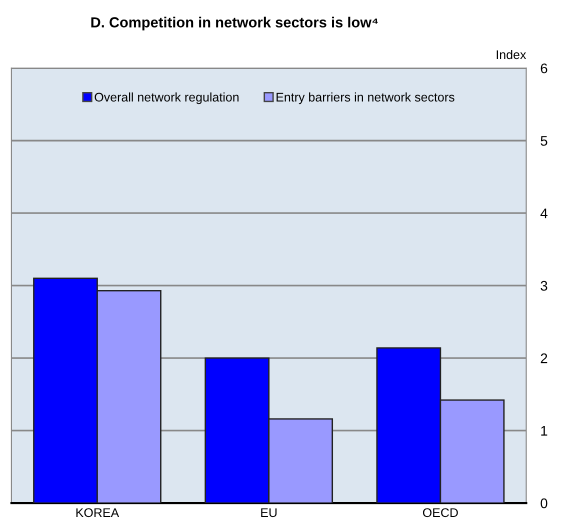 The width and height of the screenshot is (572, 524). Describe the element at coordinates (544, 213) in the screenshot. I see `y-tick-label: 4` at that location.